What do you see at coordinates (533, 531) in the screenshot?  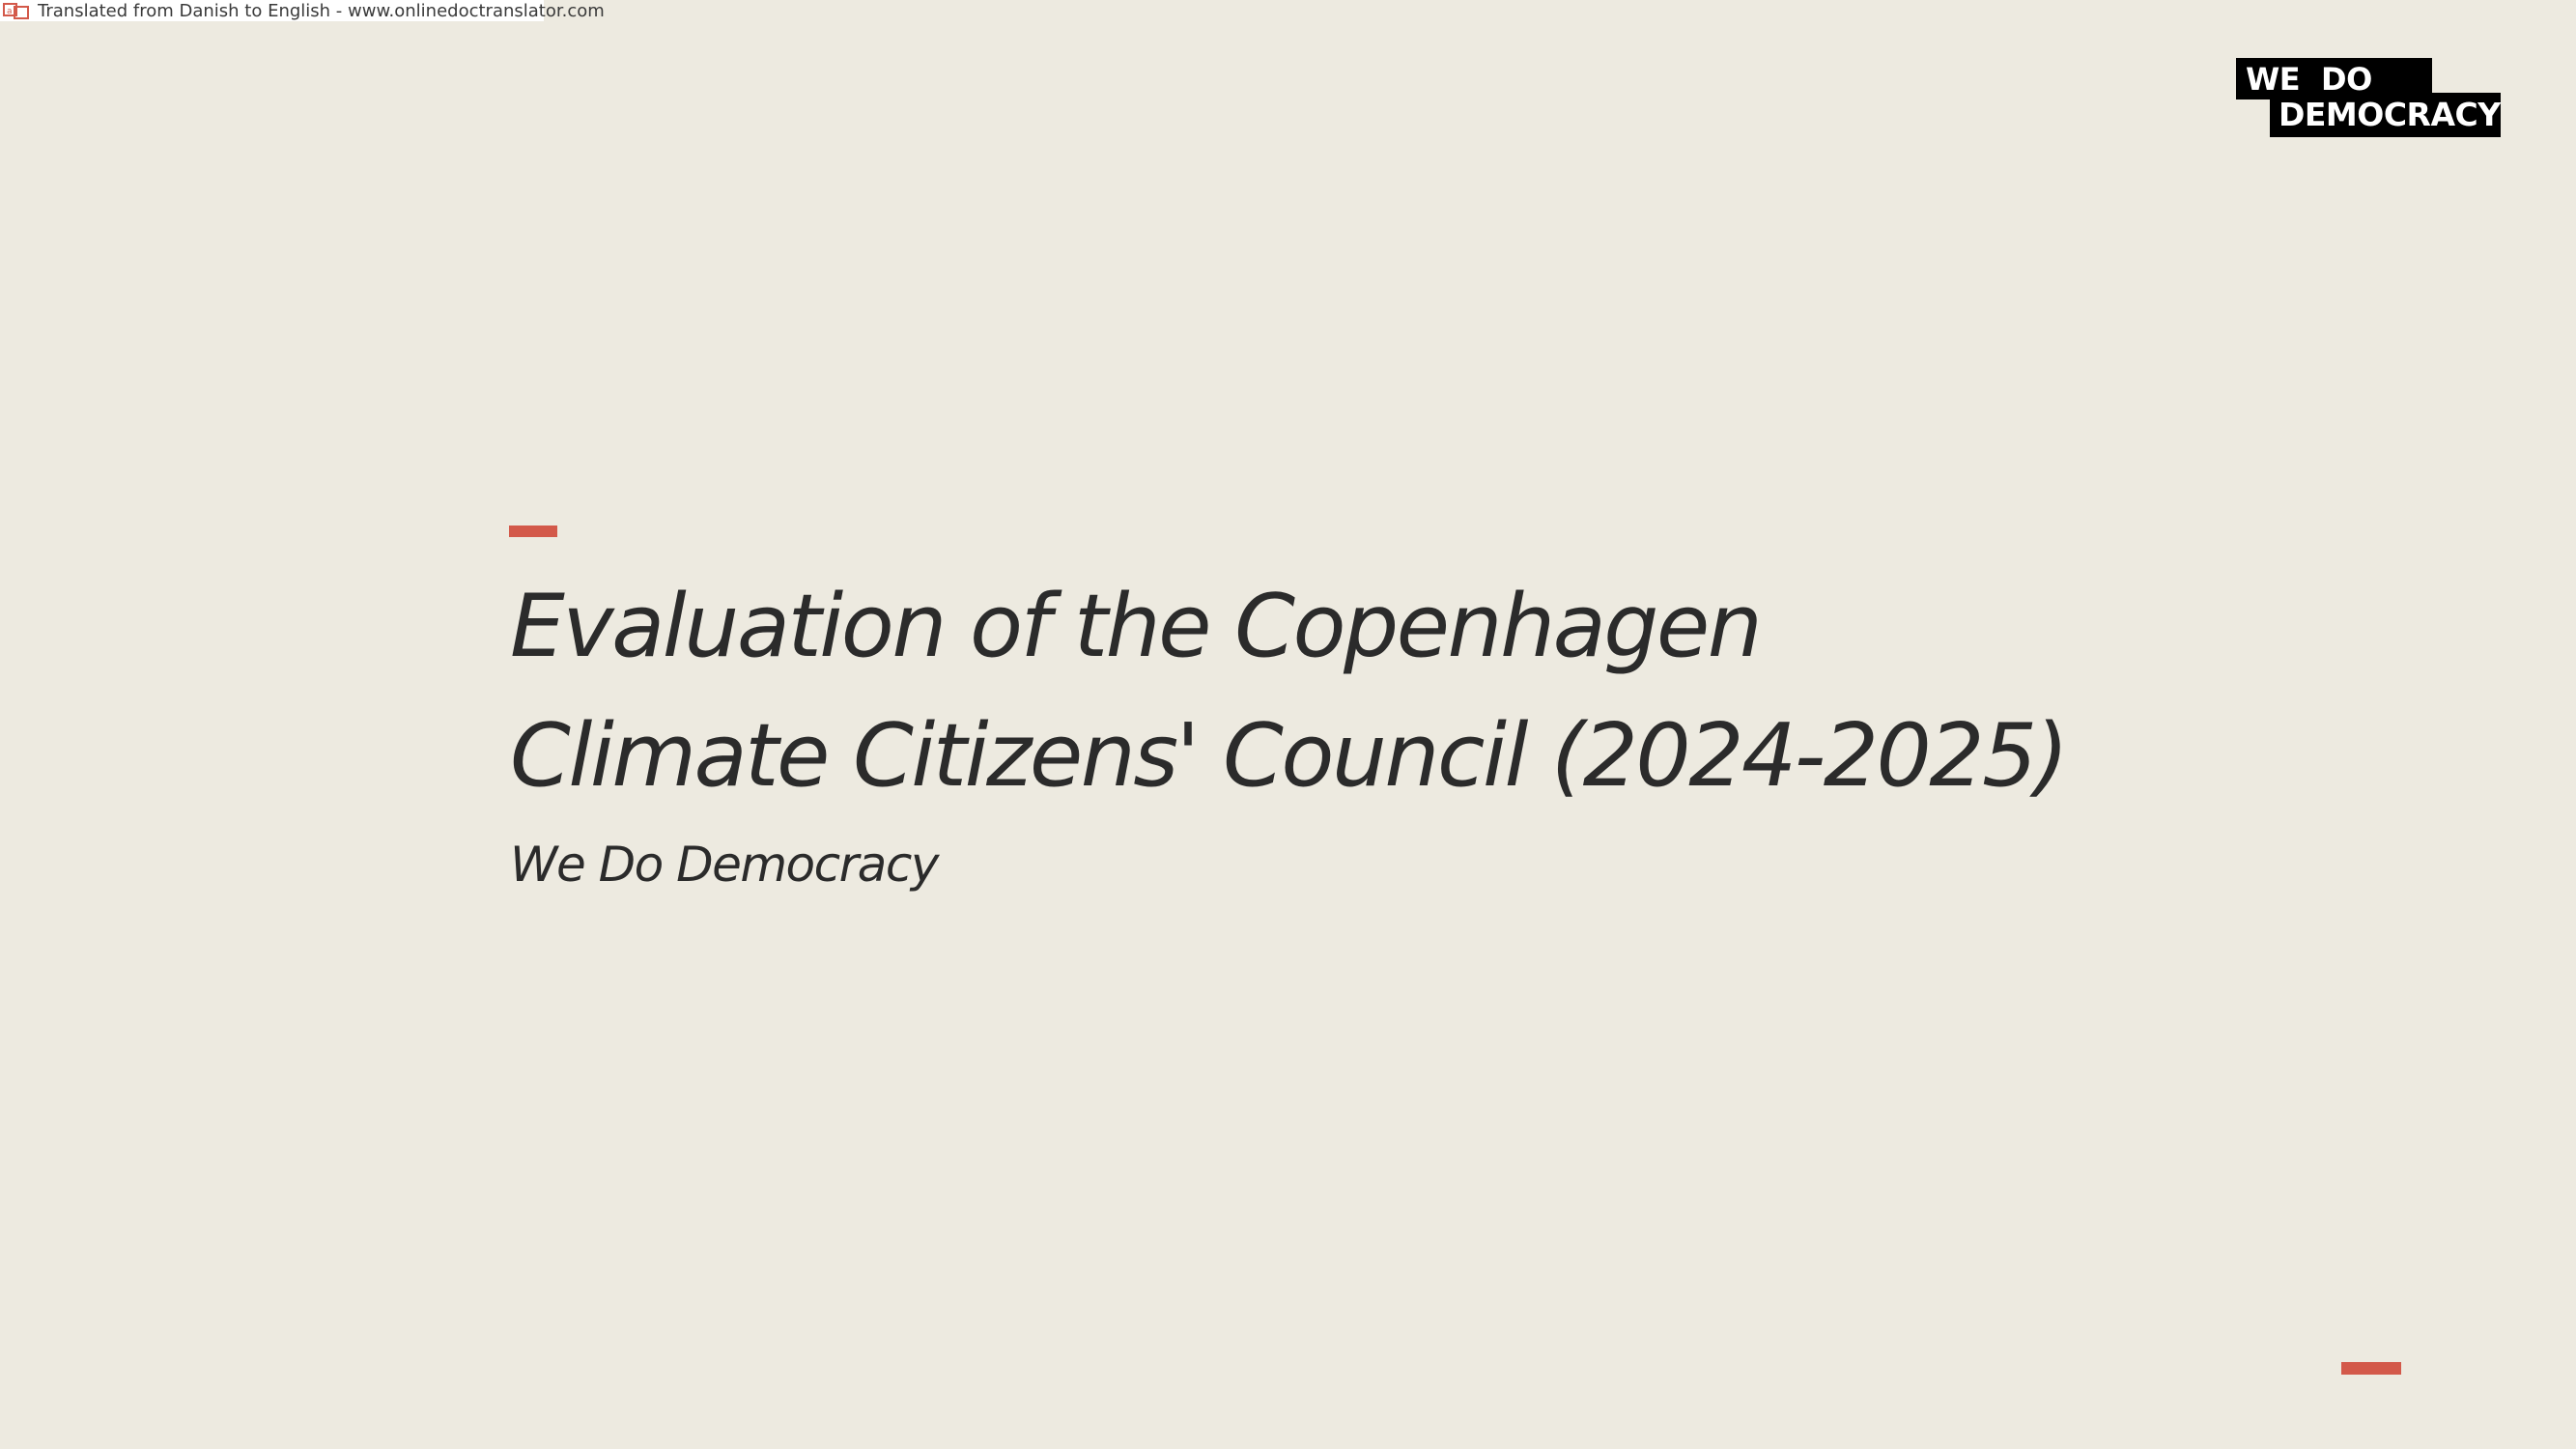 I see `accent-bar-top` at bounding box center [533, 531].